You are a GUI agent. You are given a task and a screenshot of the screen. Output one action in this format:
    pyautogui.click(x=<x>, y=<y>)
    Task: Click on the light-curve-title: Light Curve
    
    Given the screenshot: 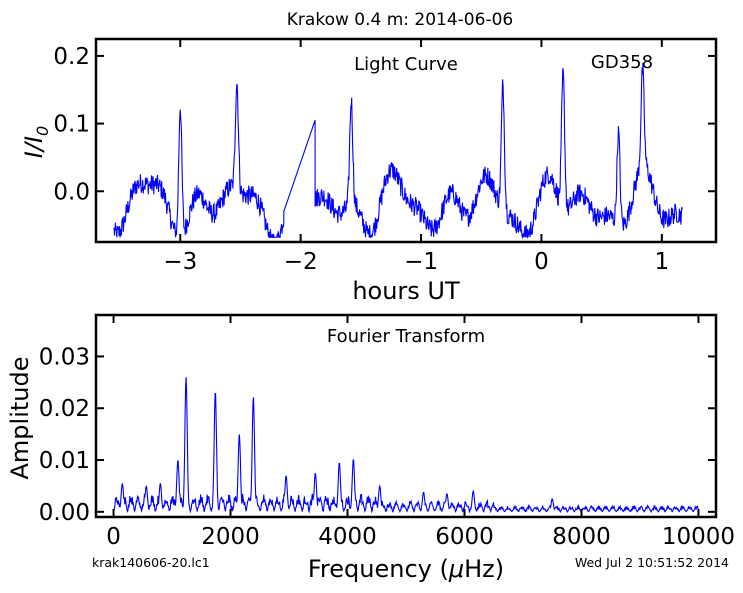 What is the action you would take?
    pyautogui.click(x=406, y=64)
    